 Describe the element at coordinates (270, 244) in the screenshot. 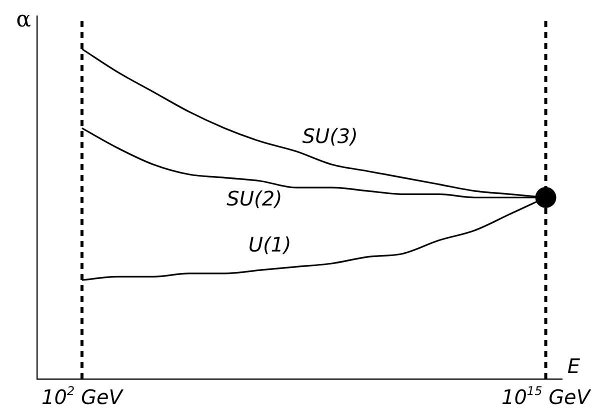

I see `series-label: U(1)` at that location.